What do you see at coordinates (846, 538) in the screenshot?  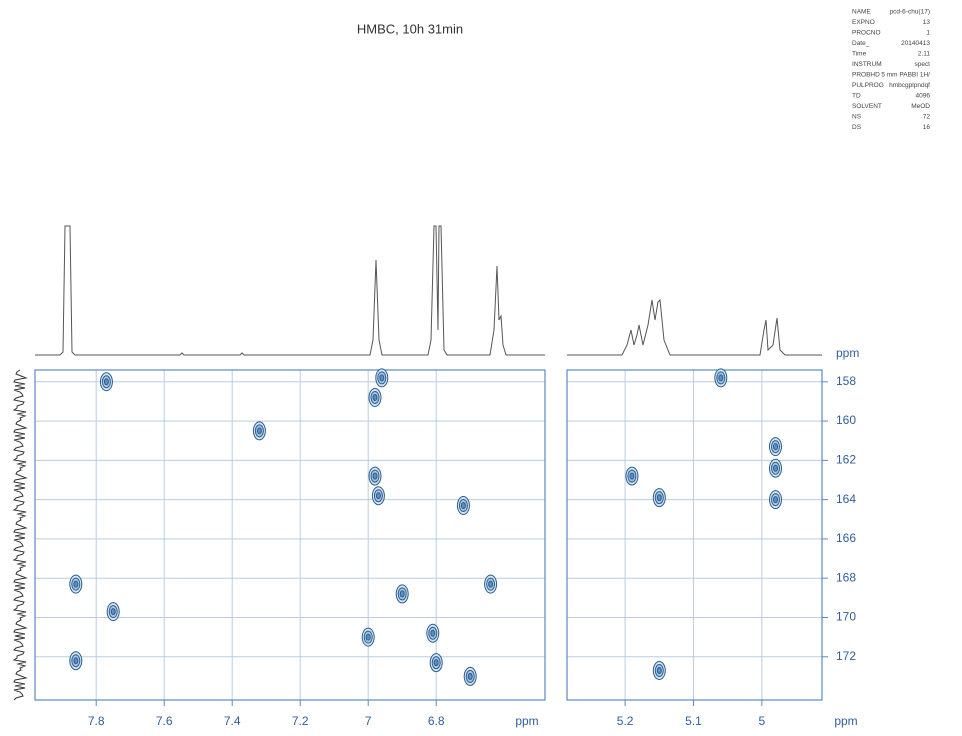 I see `y-tick-label: 166` at bounding box center [846, 538].